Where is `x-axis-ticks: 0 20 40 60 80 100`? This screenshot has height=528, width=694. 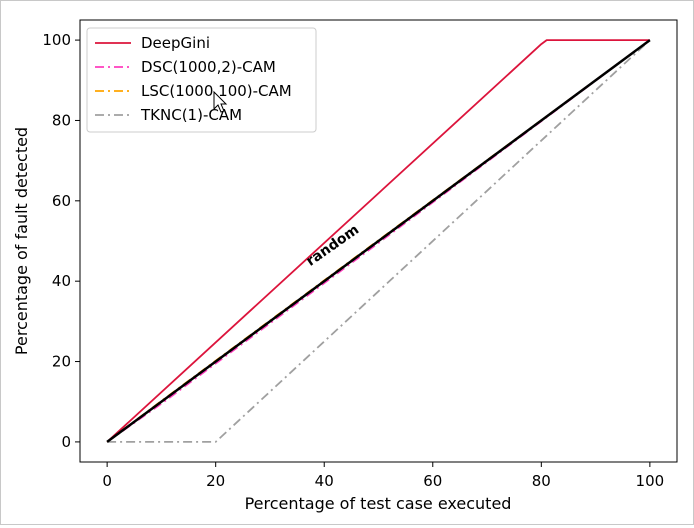 x-axis-ticks: 0 20 40 60 80 100 is located at coordinates (383, 476).